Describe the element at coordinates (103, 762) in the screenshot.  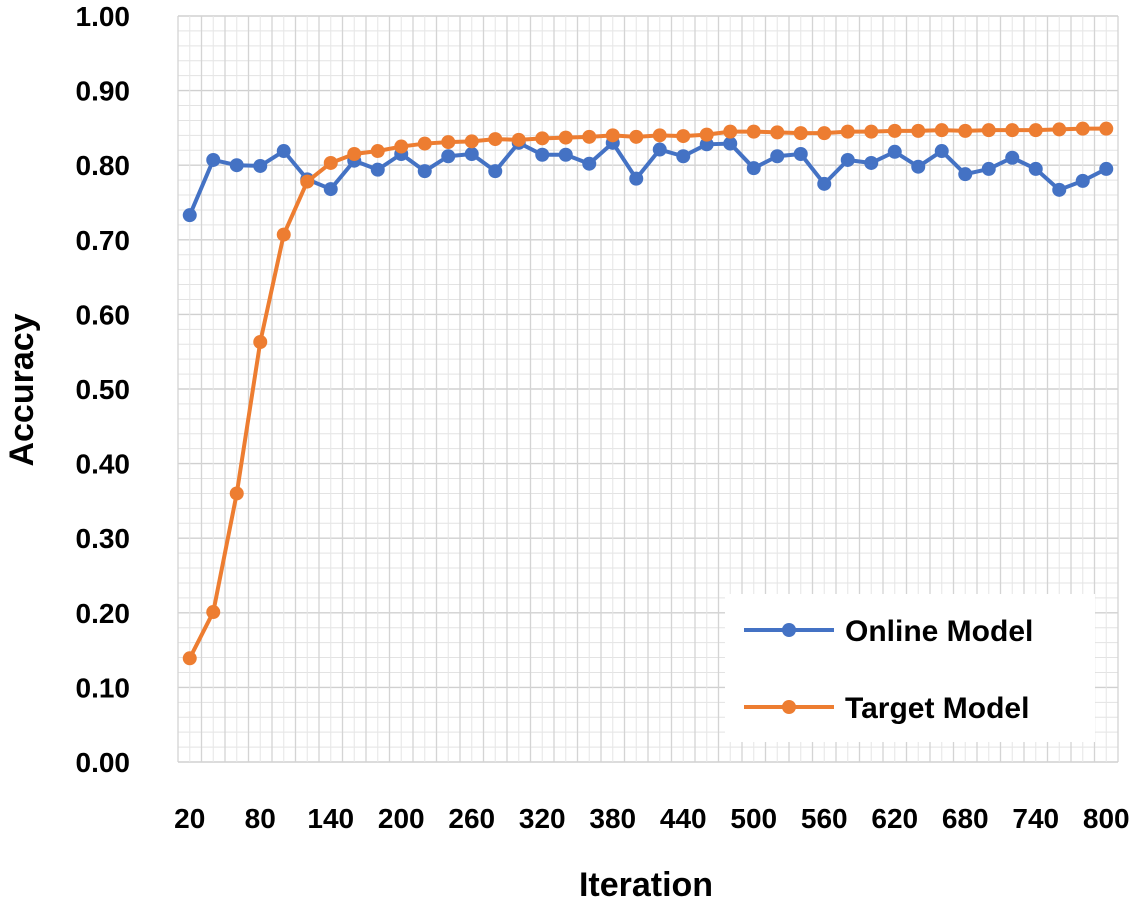
I see `y-tick-label: 0.00` at that location.